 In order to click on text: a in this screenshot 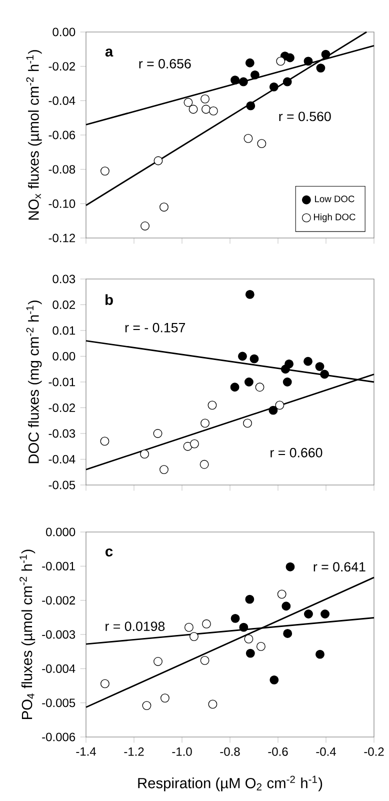, I will do `click(110, 52)`.